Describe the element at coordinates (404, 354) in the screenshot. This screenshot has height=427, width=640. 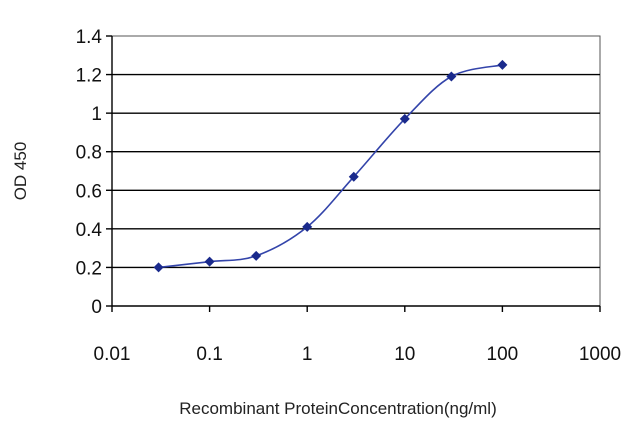
I see `x-tick-label: 10` at that location.